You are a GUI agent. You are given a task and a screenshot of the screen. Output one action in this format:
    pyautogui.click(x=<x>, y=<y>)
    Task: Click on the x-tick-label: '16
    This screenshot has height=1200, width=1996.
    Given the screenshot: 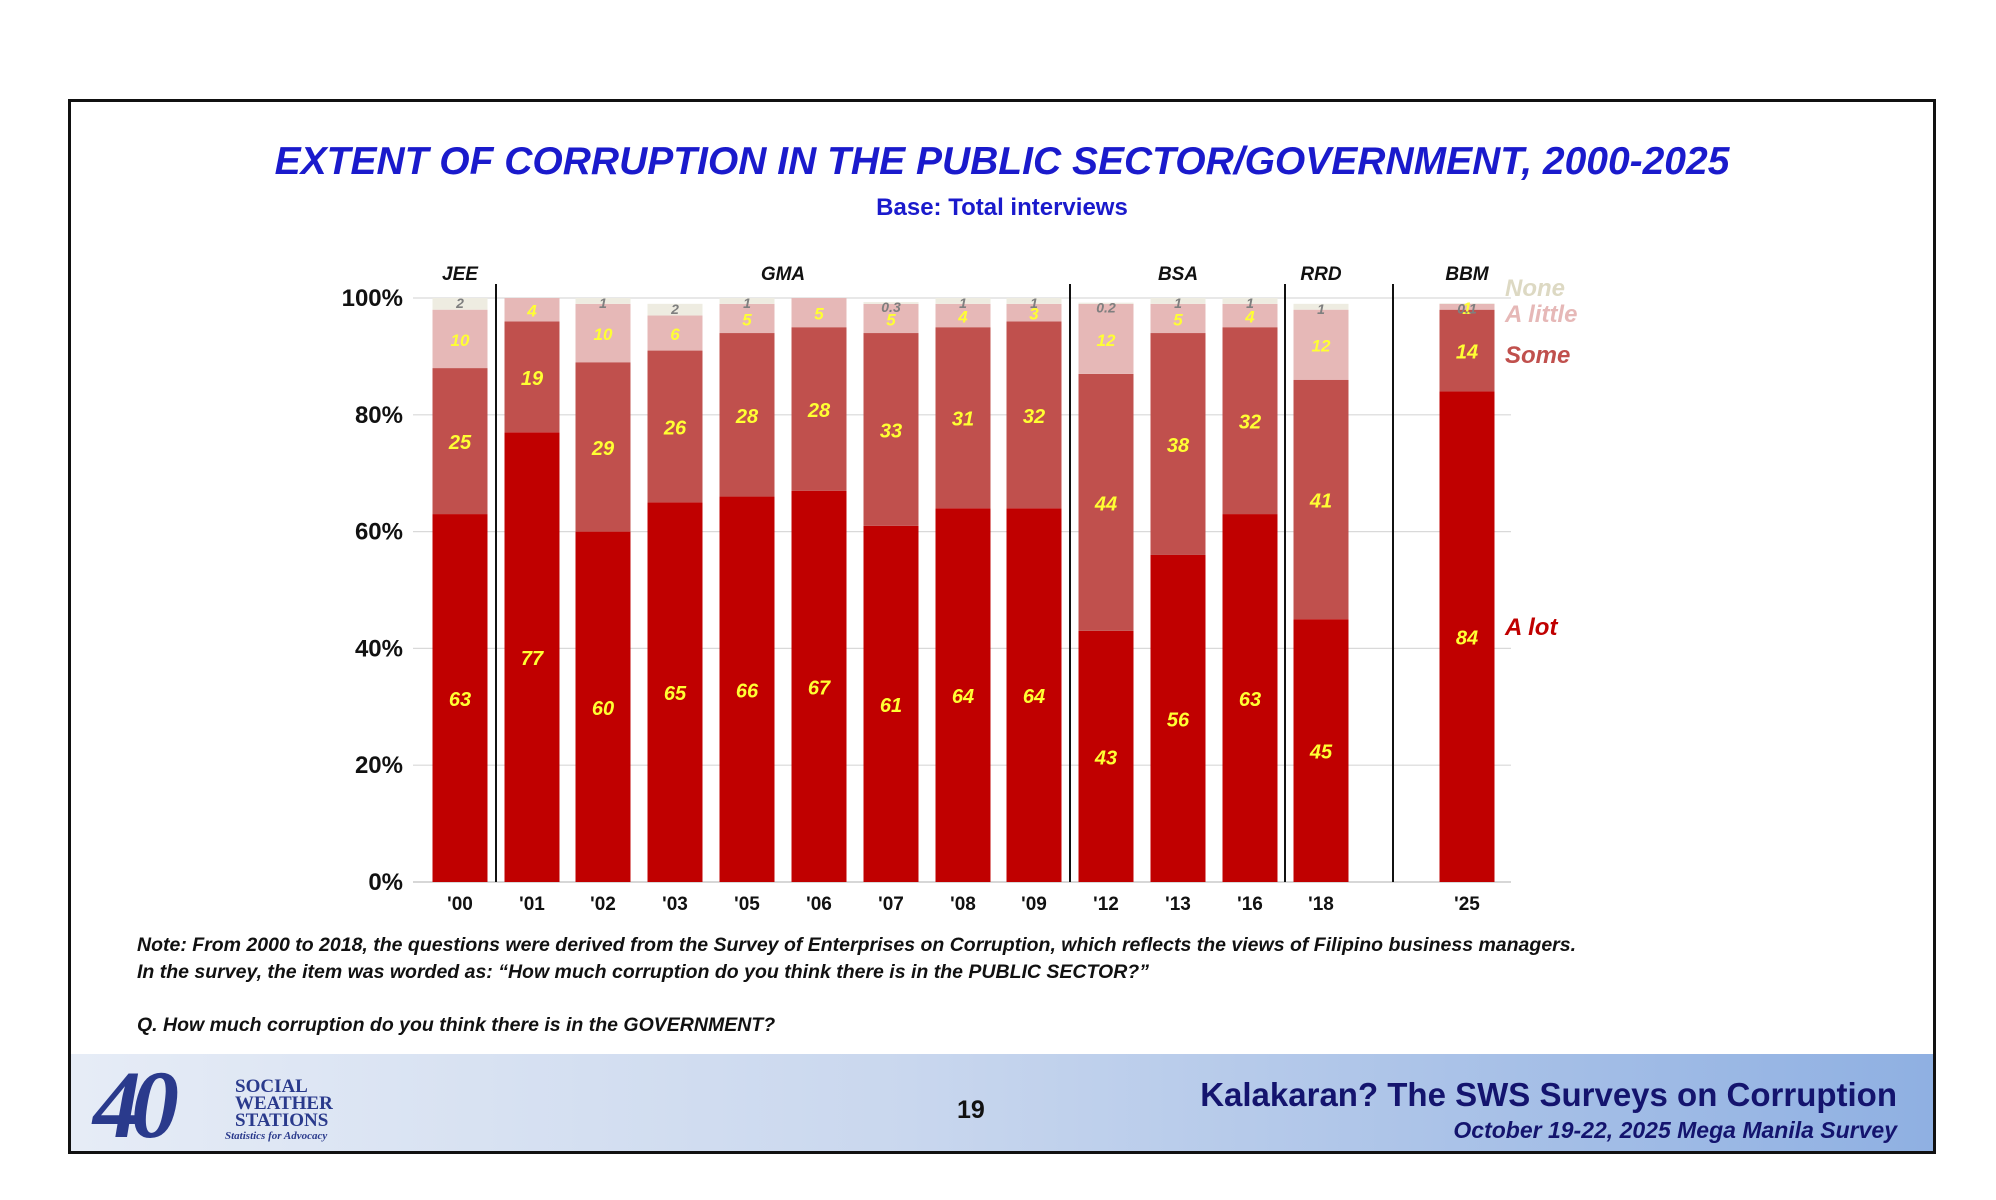 What is the action you would take?
    pyautogui.click(x=1250, y=904)
    